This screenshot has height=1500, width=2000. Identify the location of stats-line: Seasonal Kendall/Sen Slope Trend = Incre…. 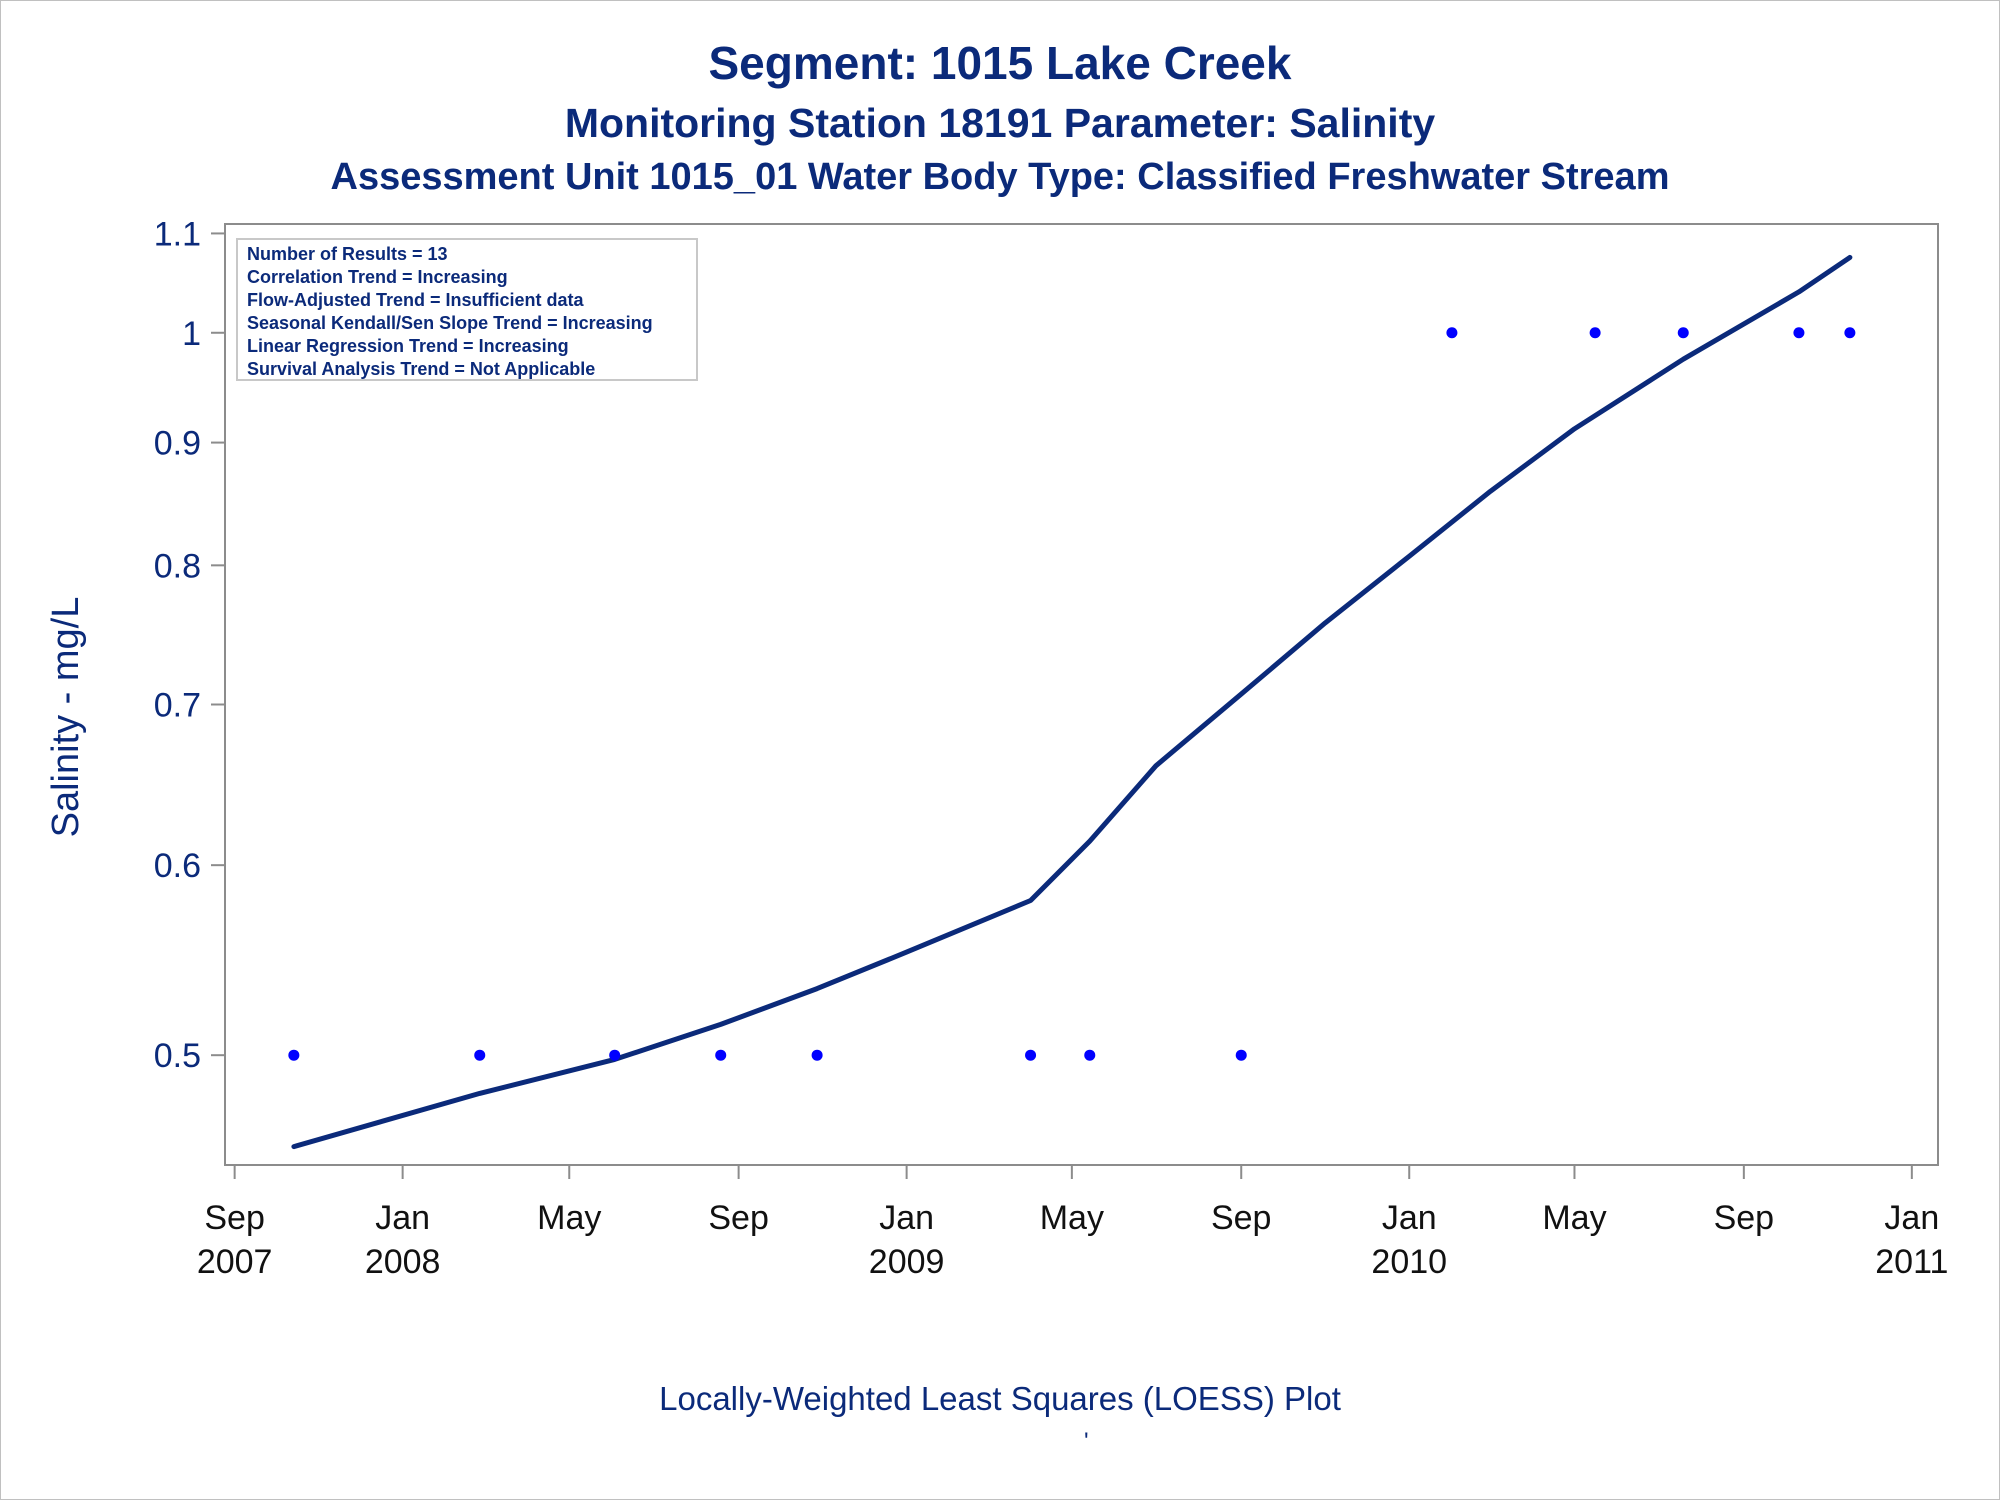
(450, 323).